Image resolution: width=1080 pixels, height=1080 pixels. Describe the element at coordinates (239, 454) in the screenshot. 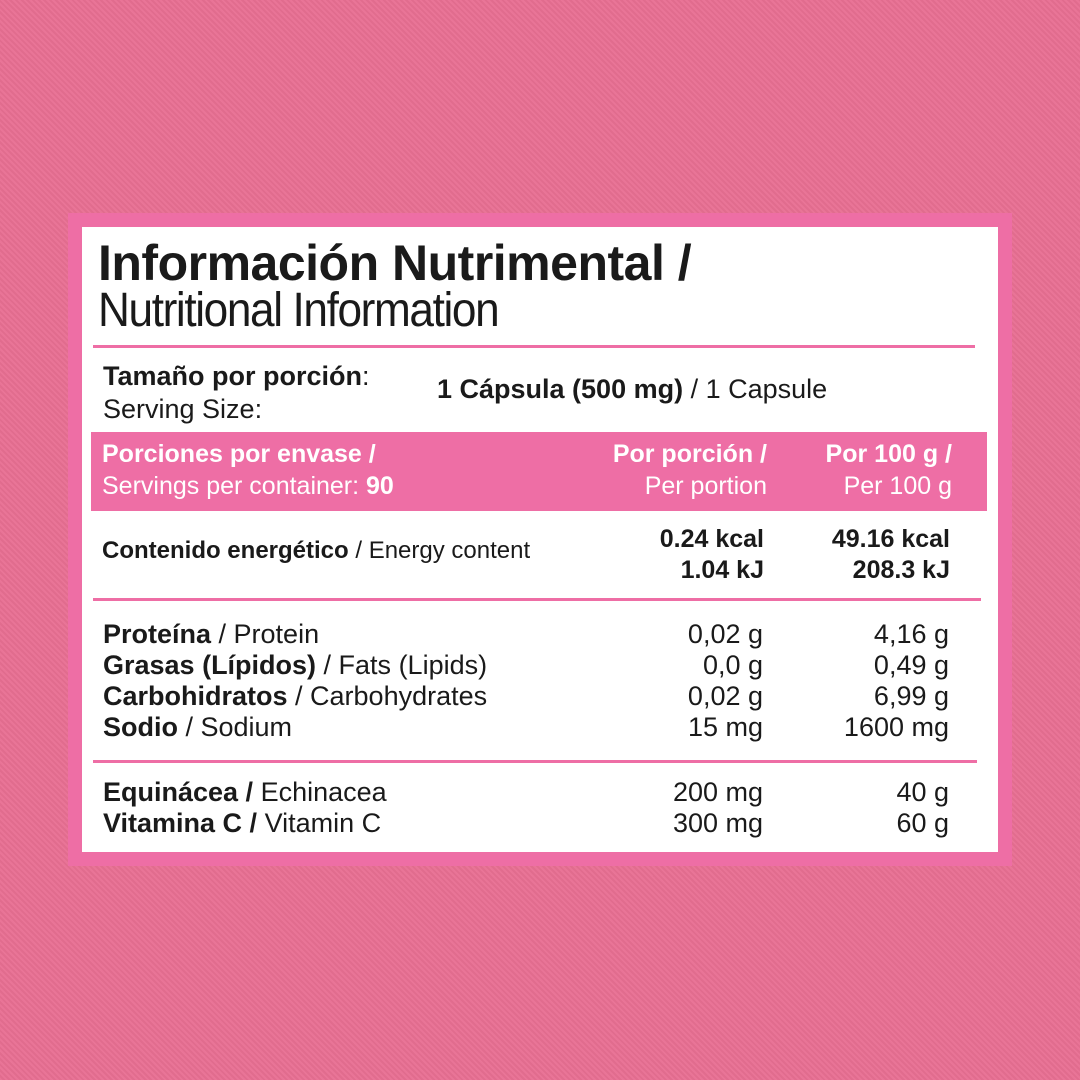

I see `servings-per-container-es: Porciones por envase /` at that location.